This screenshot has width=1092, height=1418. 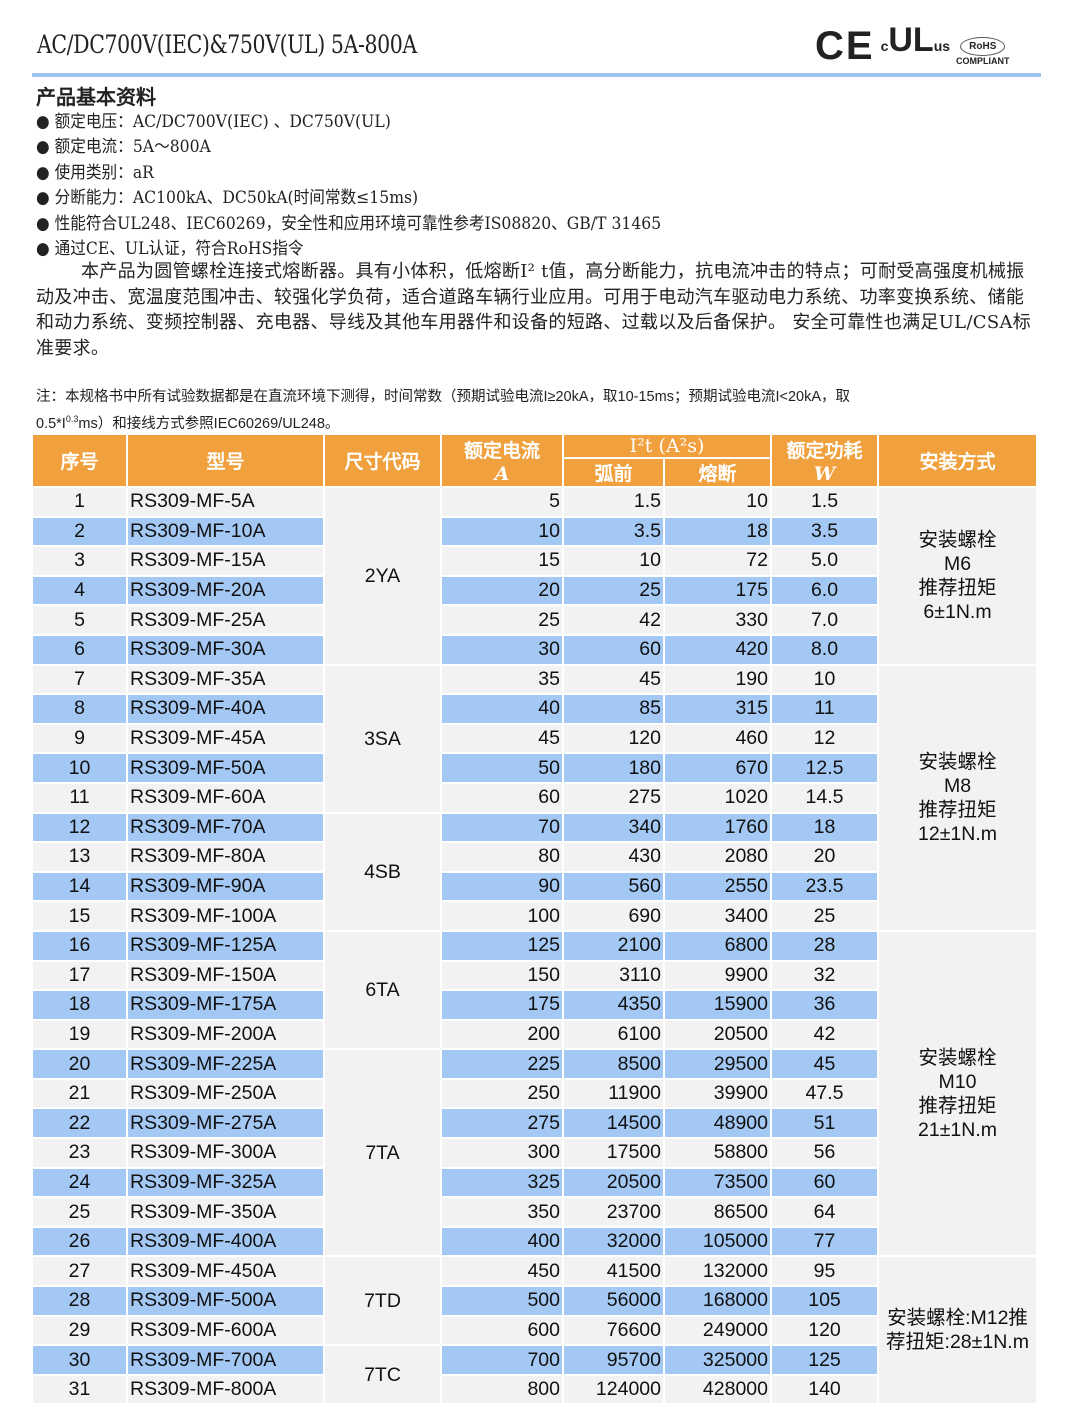 What do you see at coordinates (824, 1241) in the screenshot?
I see `cell-power: 77` at bounding box center [824, 1241].